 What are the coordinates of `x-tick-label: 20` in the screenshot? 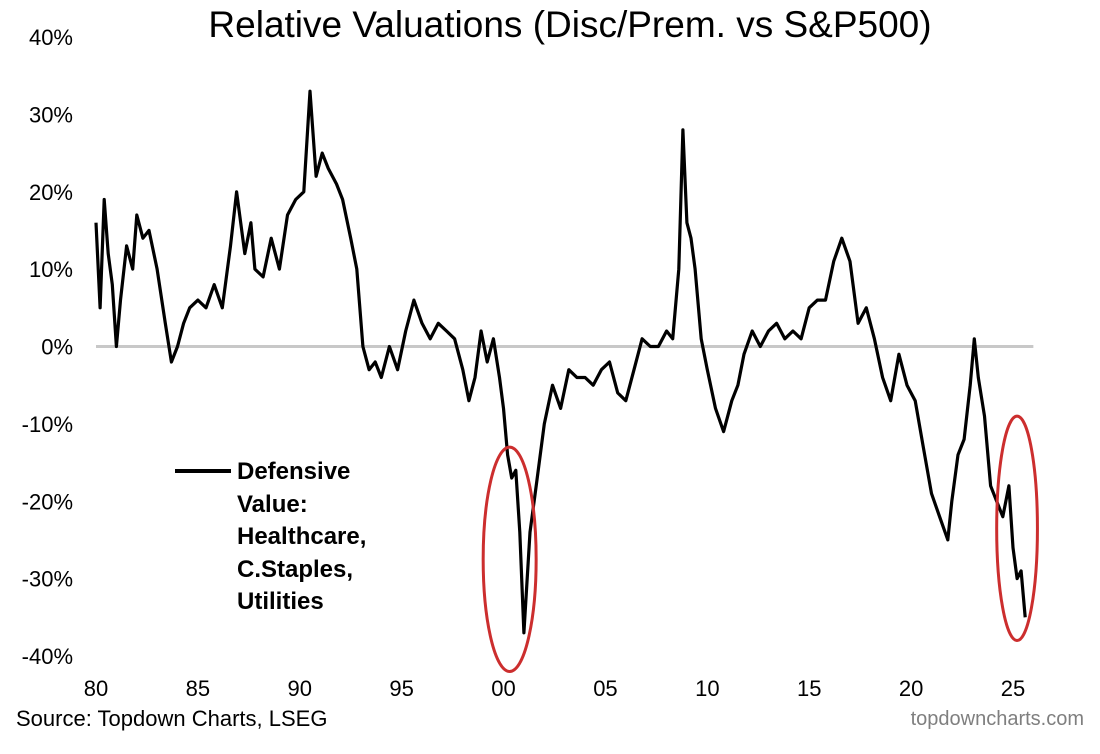 It's located at (911, 688).